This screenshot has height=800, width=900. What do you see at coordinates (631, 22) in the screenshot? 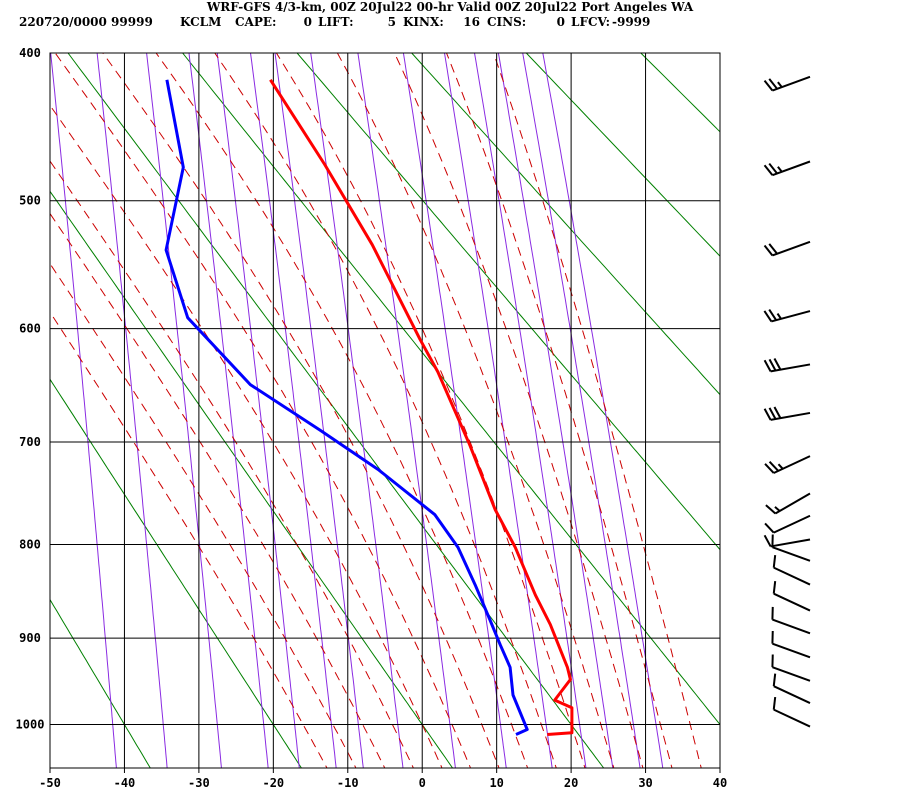
I see `lfcv-value: -9999` at bounding box center [631, 22].